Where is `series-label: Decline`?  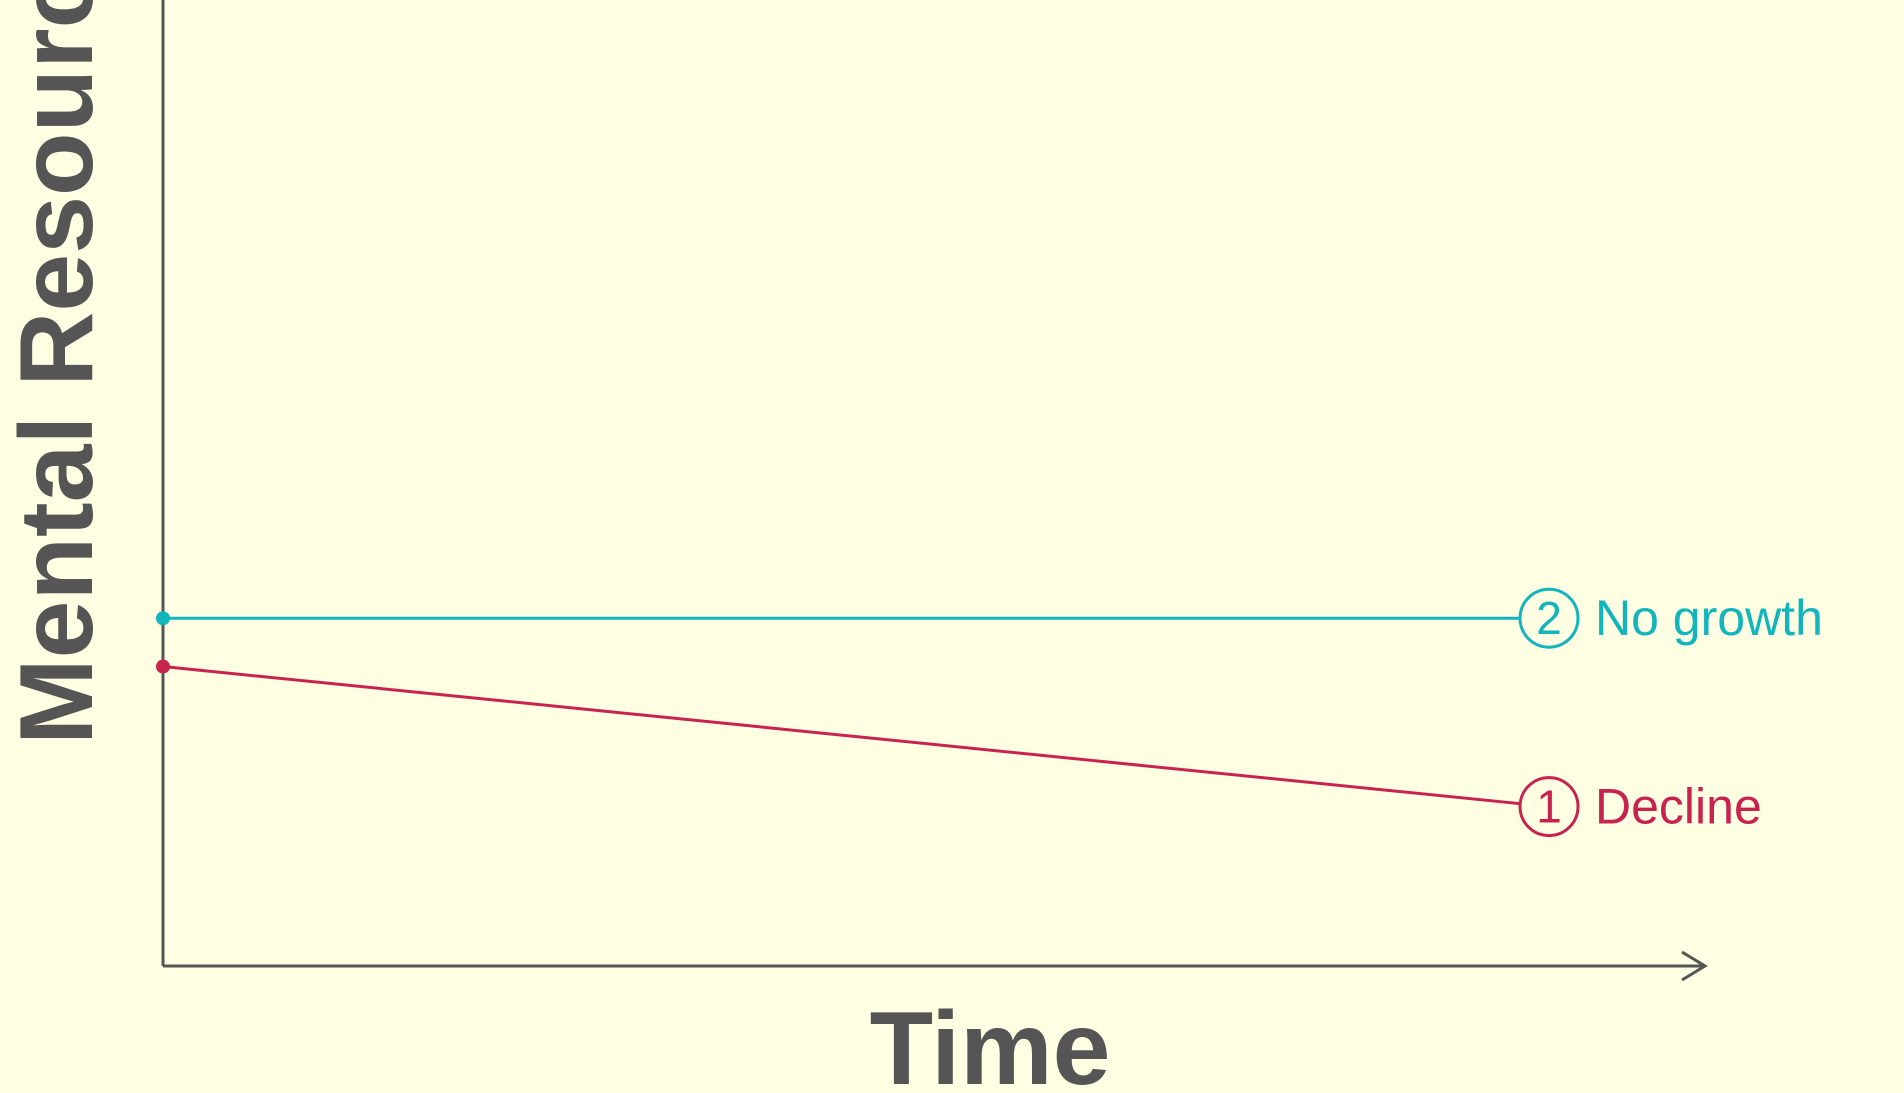 series-label: Decline is located at coordinates (1678, 807).